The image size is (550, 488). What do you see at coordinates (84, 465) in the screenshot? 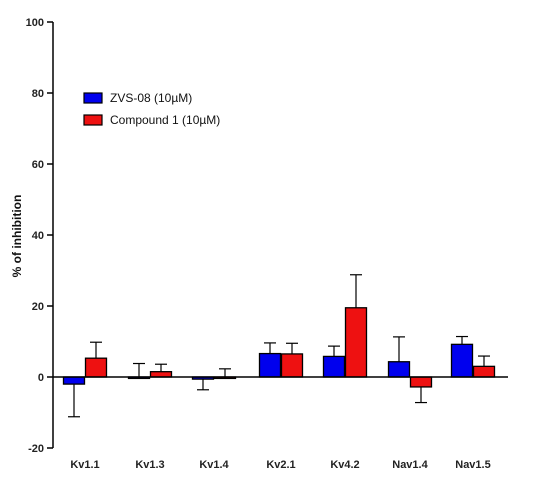
I see `x-tick-label: Kv1.1` at bounding box center [84, 465].